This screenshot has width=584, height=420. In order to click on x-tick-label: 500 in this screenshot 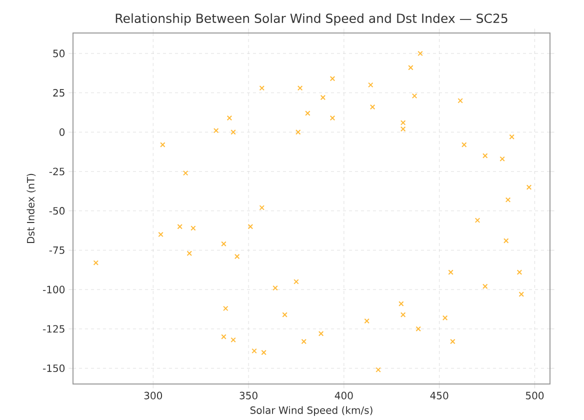, I will do `click(535, 396)`.